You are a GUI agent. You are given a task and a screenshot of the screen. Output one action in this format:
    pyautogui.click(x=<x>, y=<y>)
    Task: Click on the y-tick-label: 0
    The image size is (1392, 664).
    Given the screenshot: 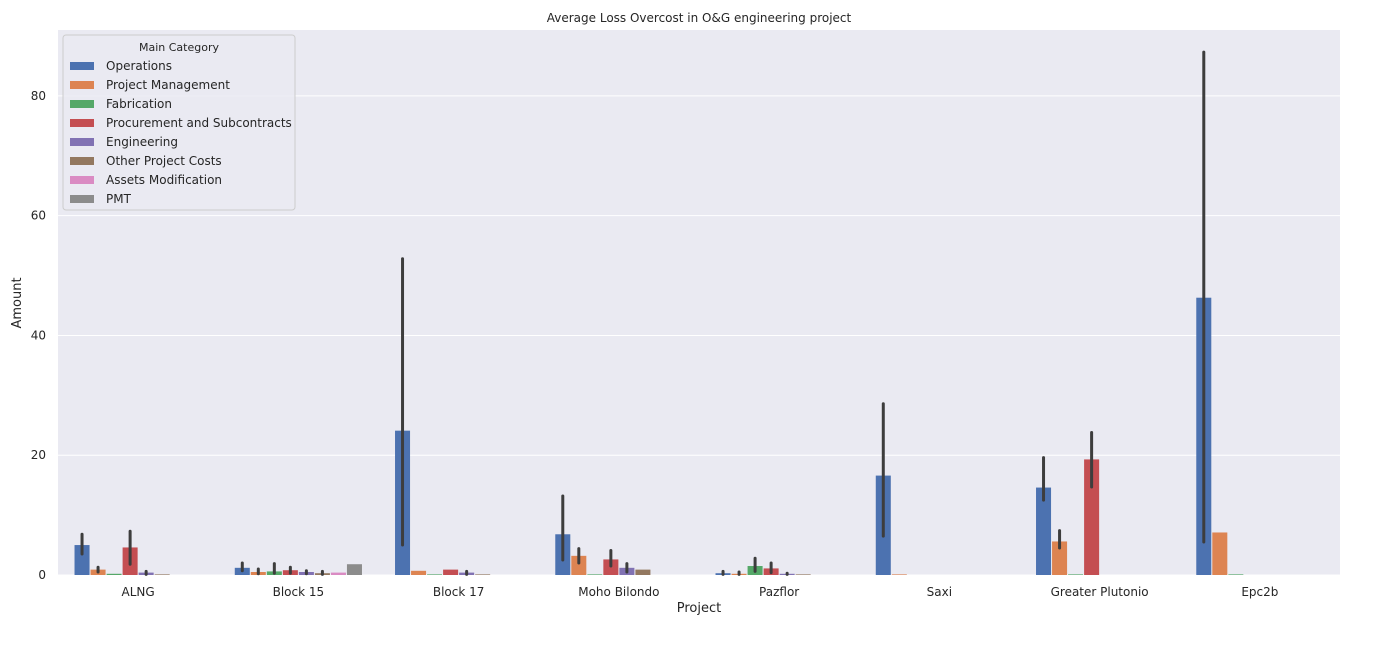 What is the action you would take?
    pyautogui.click(x=42, y=575)
    